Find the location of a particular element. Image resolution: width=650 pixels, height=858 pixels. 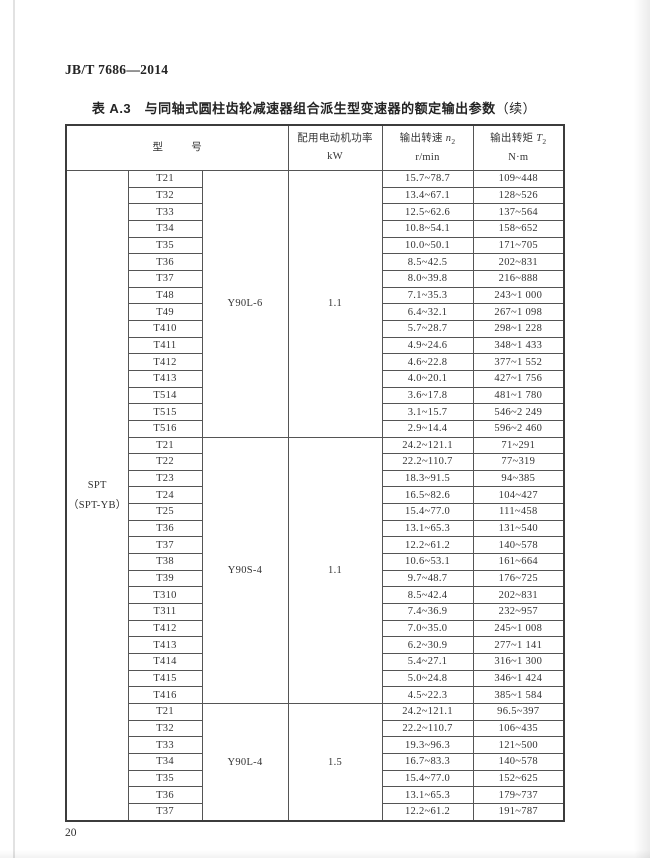

speed-cell: 6.4~32.1 is located at coordinates (427, 312).